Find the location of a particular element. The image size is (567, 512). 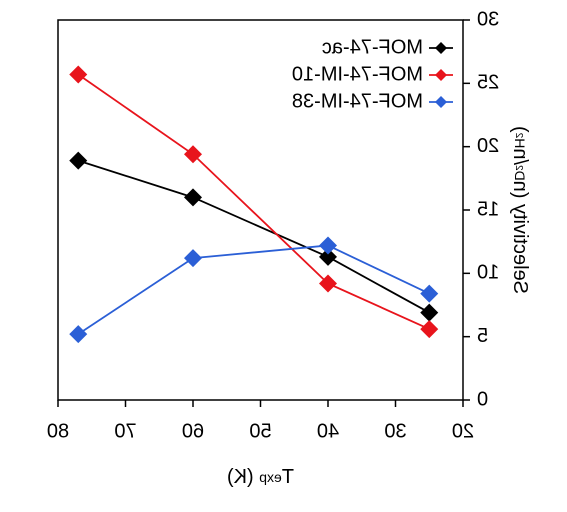

y-axis-label-part: /n is located at coordinates (520, 156).